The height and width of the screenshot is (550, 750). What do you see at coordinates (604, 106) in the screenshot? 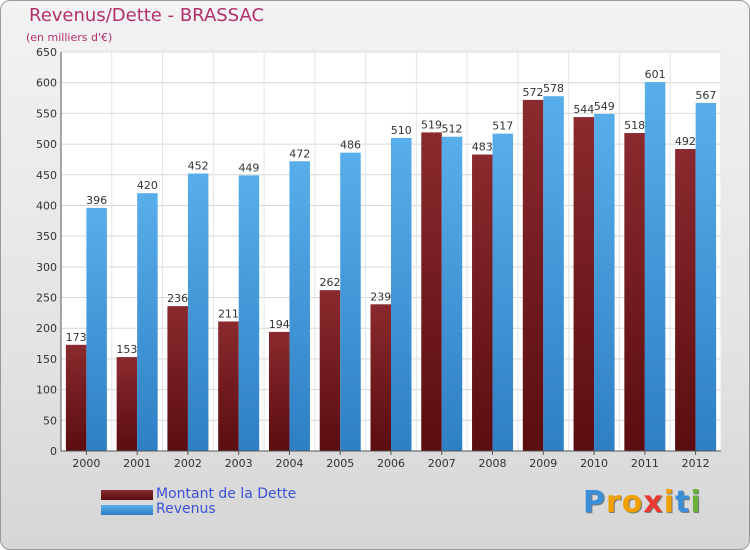
I see `data-label-revenus: 549` at bounding box center [604, 106].